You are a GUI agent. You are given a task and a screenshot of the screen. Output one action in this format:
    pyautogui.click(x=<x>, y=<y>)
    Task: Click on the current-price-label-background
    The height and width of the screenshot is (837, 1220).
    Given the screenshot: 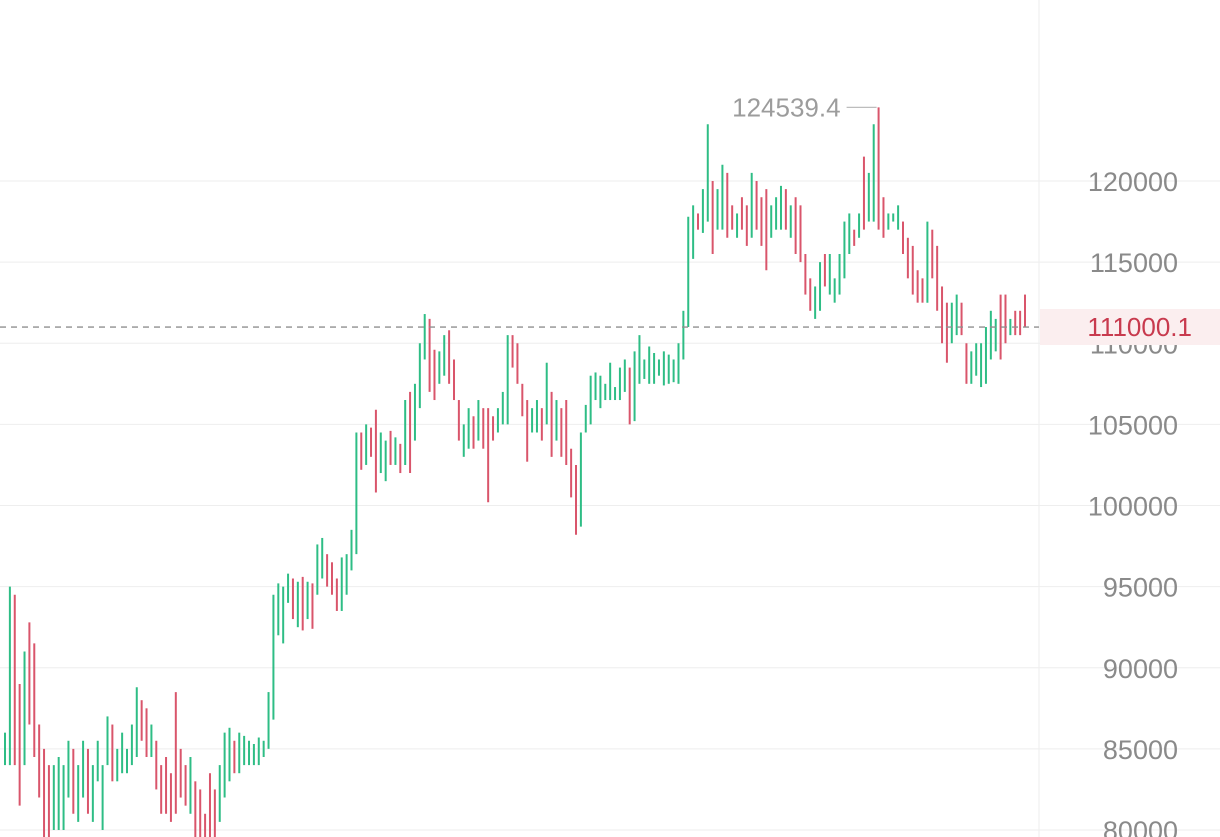 What is the action you would take?
    pyautogui.click(x=1130, y=327)
    